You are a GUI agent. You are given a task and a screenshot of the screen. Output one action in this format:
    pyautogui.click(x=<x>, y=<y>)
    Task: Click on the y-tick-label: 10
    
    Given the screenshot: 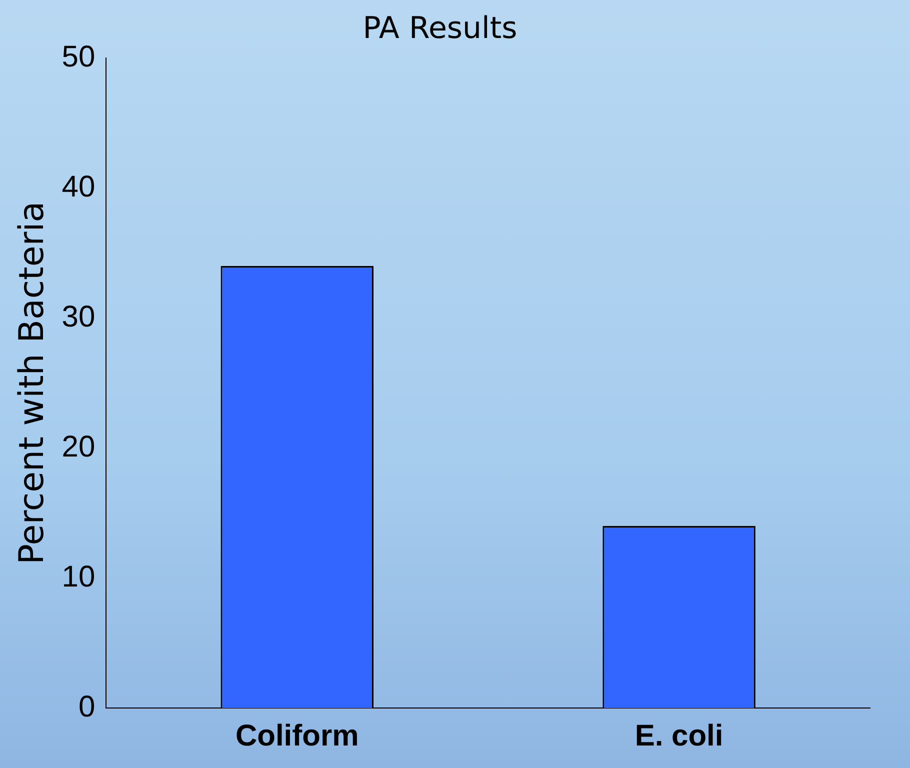 What is the action you would take?
    pyautogui.click(x=79, y=577)
    